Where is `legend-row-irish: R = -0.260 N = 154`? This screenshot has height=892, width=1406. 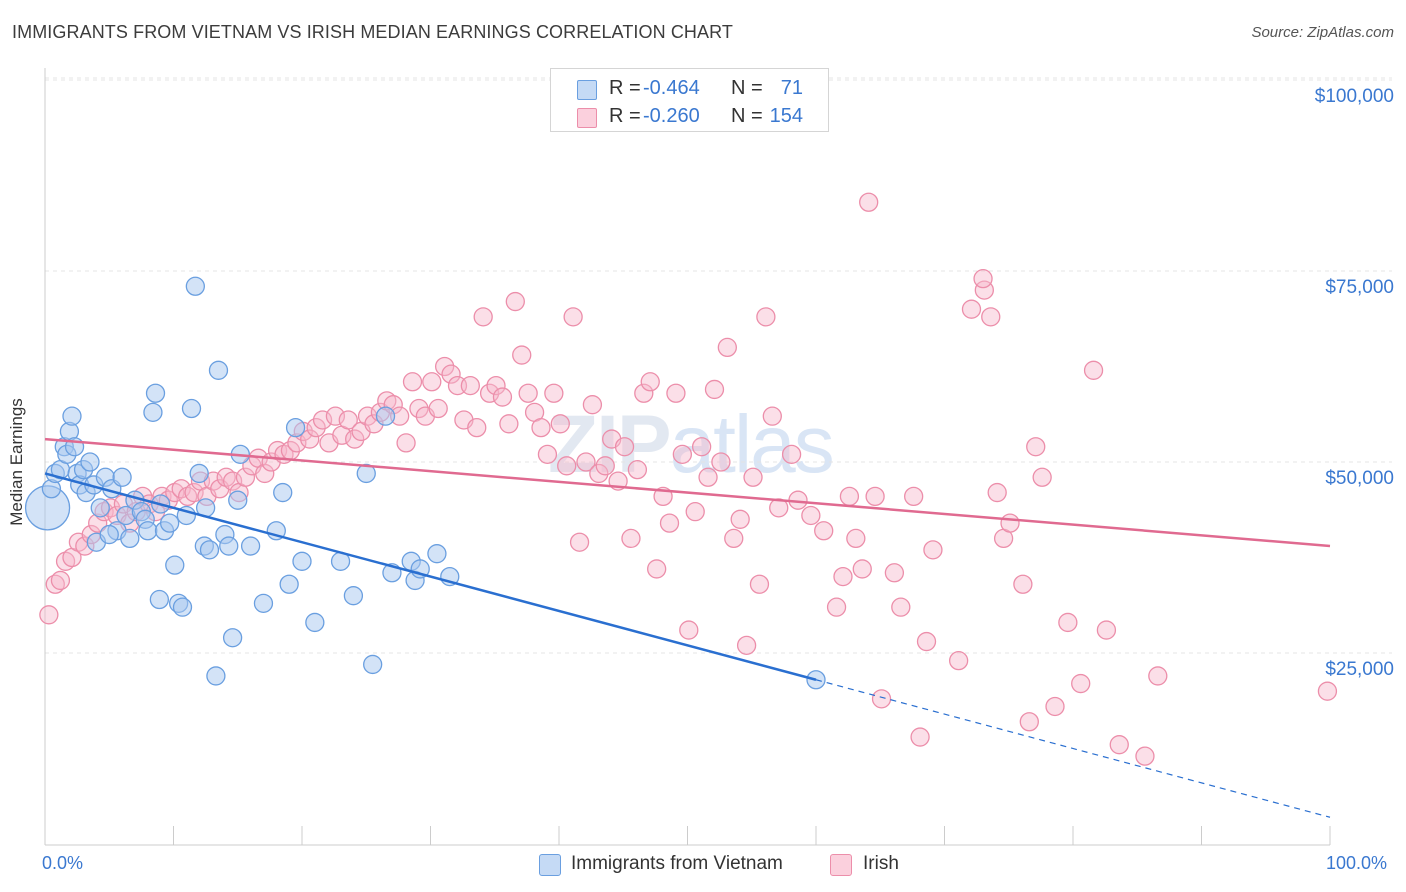
legend-row-irish: R = -0.260 N = 154 is located at coordinates (689, 115).